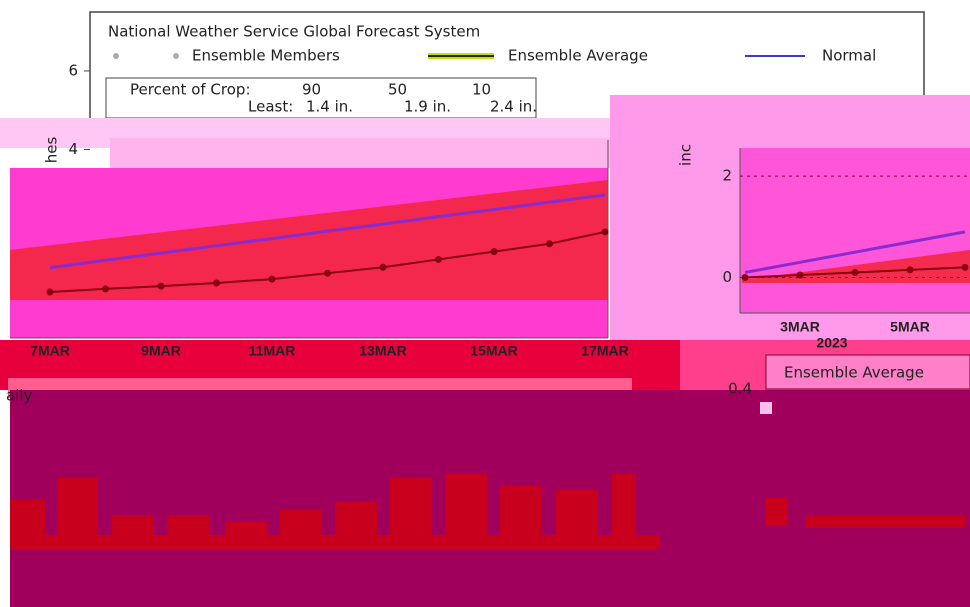 The image size is (970, 607). Describe the element at coordinates (686, 155) in the screenshot. I see `y-axis-label: inc` at that location.